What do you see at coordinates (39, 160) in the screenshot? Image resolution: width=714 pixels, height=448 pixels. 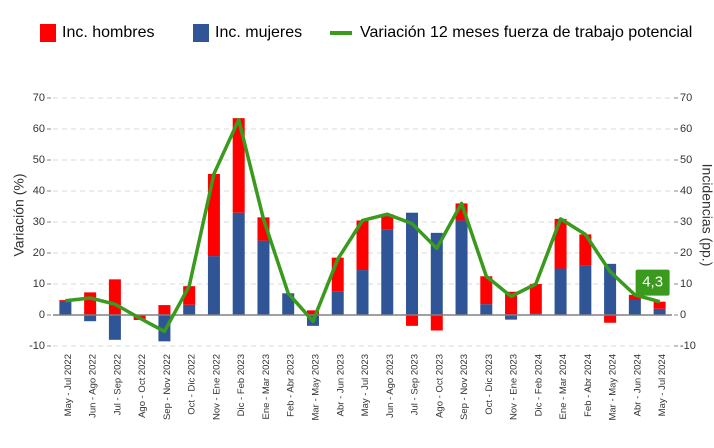 I see `y-tick-label: 50` at bounding box center [39, 160].